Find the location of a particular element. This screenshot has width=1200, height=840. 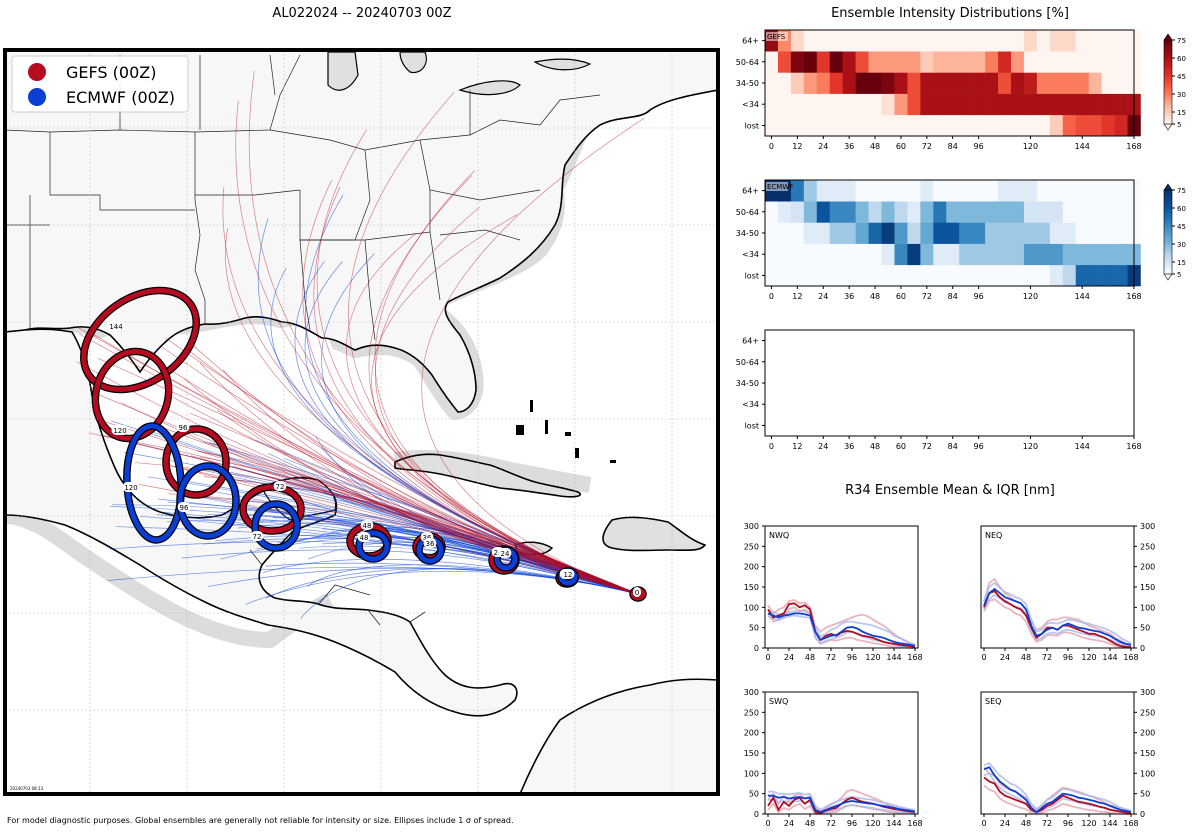

r34-ytick-label: 200 is located at coordinates (751, 567).